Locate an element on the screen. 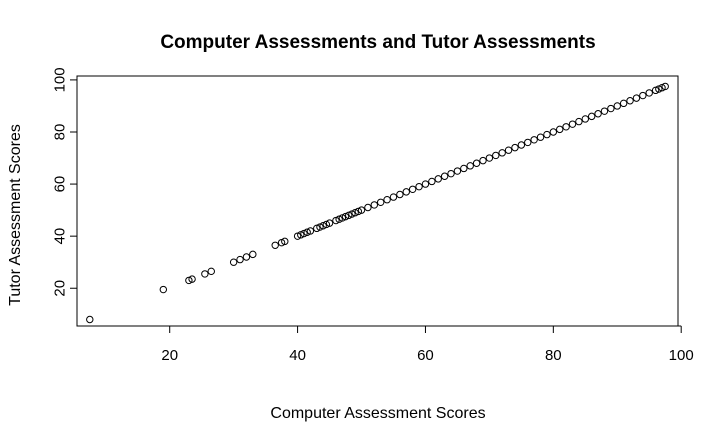  y-tick-label: 80 is located at coordinates (60, 132).